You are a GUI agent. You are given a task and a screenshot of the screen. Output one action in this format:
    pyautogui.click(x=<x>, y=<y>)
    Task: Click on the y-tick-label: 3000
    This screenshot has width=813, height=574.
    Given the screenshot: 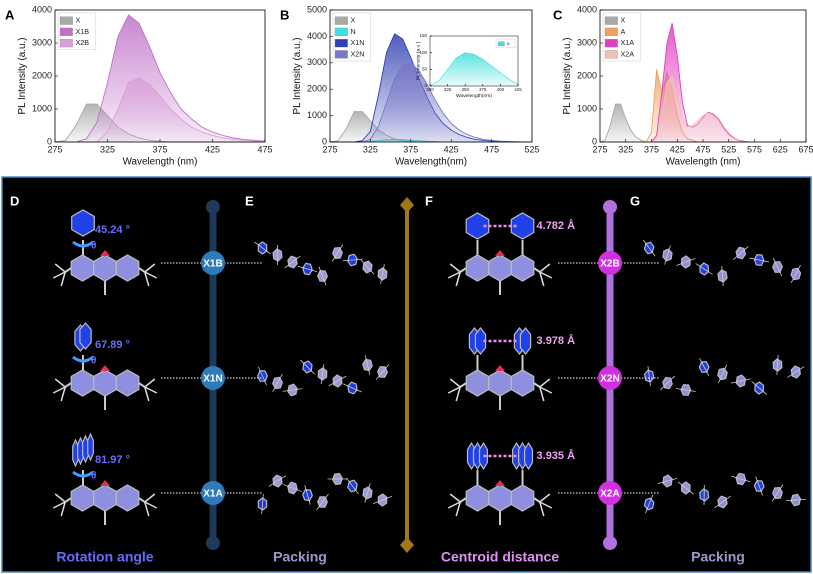 What is the action you would take?
    pyautogui.click(x=317, y=62)
    